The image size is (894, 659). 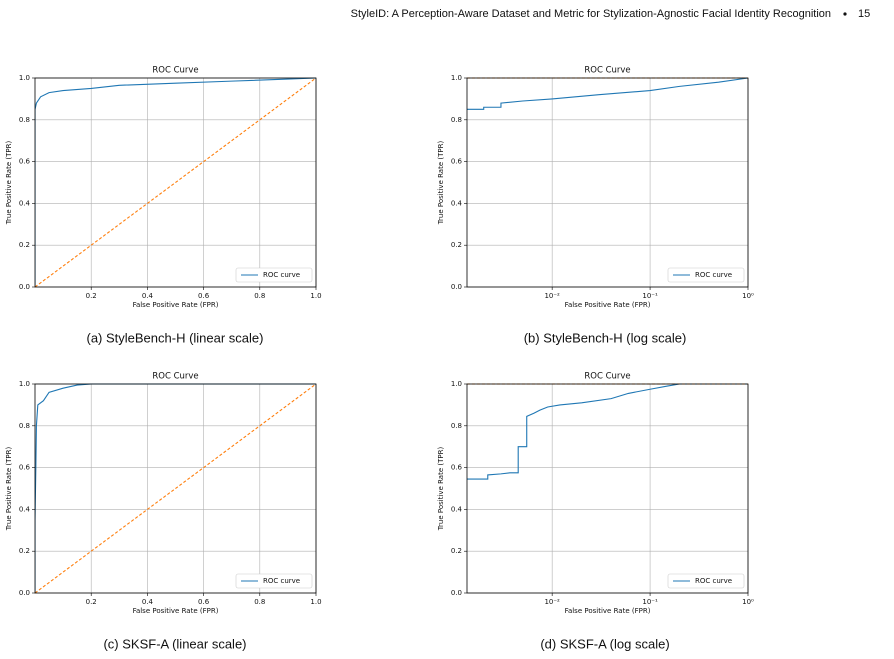 I want to click on figure-caption: (b) StyleBench-H (log scale), so click(x=605, y=337).